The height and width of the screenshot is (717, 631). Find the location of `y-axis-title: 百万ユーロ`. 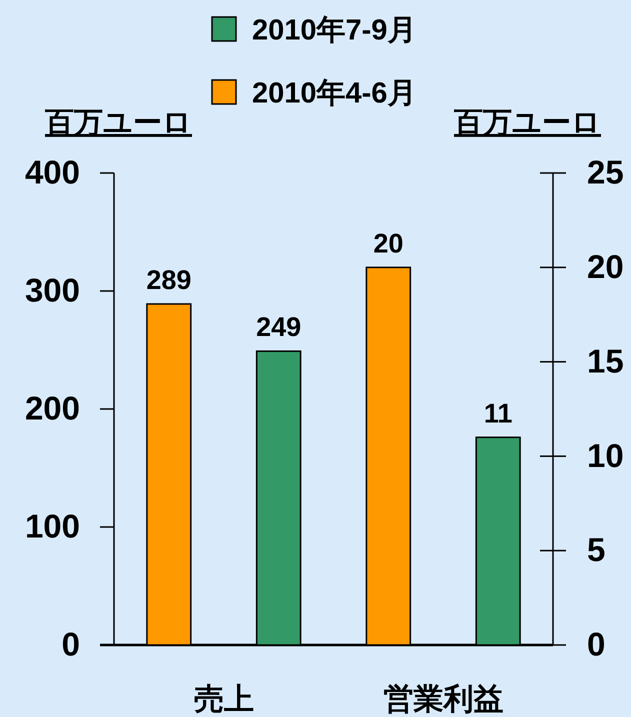

y-axis-title: 百万ユーロ is located at coordinates (118, 123).